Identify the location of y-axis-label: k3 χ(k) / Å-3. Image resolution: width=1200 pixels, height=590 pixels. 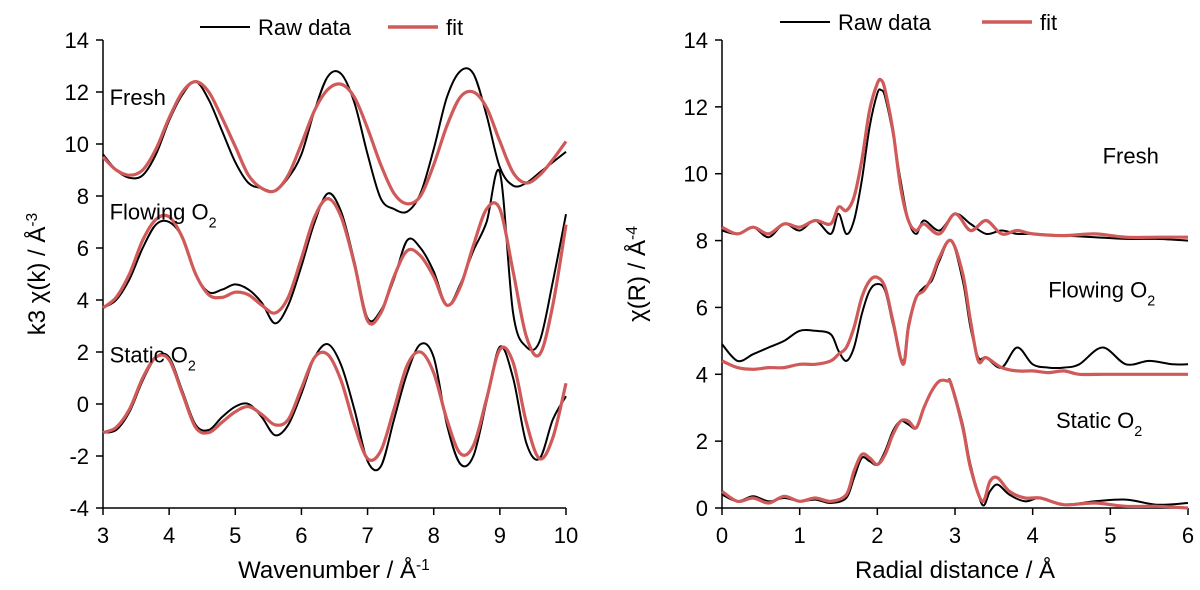
(37, 274).